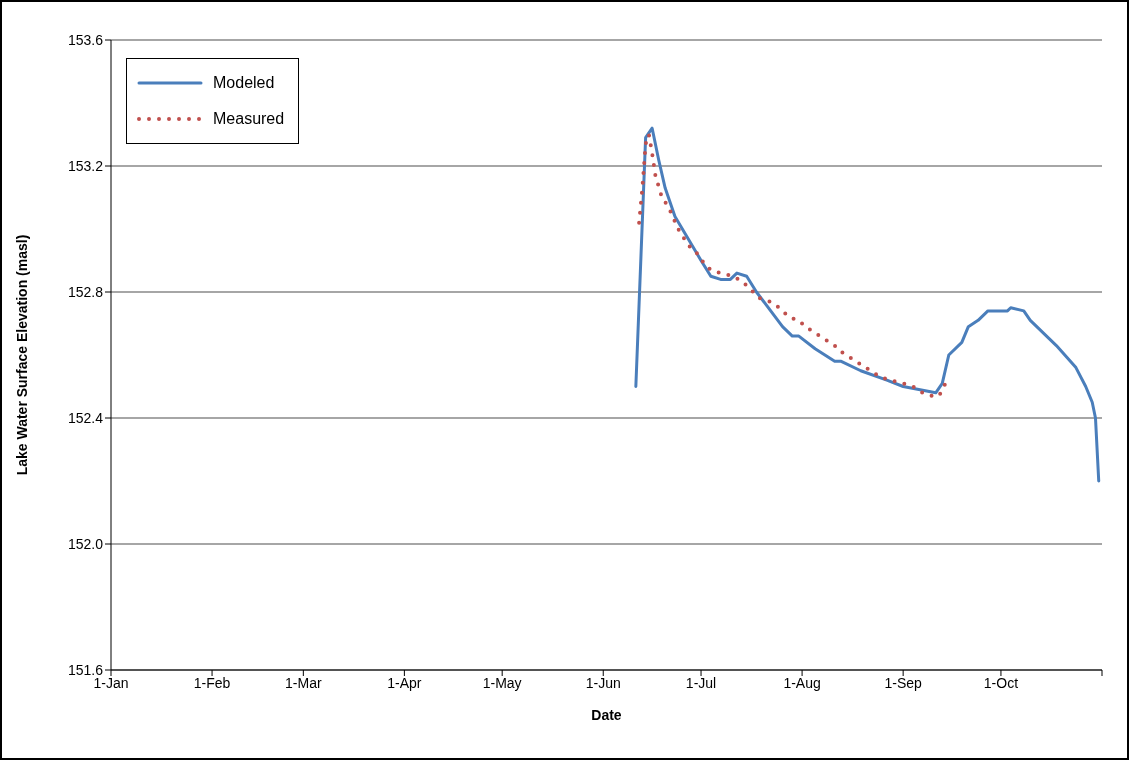  Describe the element at coordinates (502, 682) in the screenshot. I see `x-tick-label: 1-May` at that location.